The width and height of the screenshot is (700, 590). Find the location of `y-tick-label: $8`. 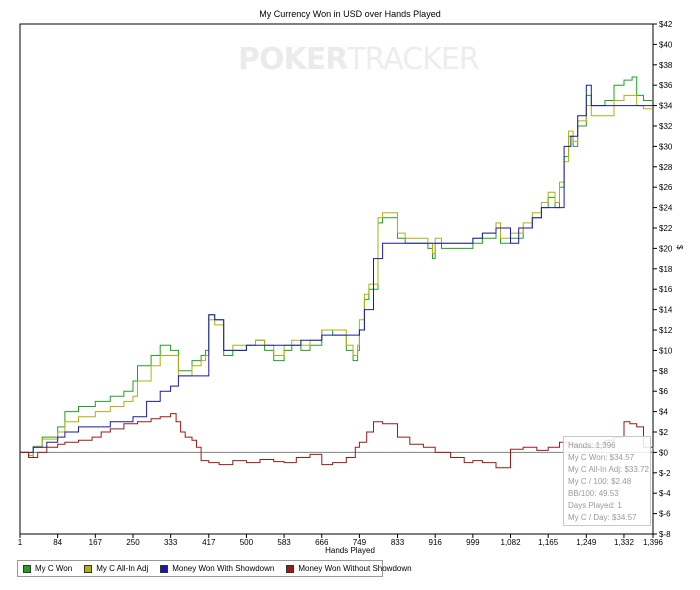

y-tick-label: $8 is located at coordinates (663, 371).